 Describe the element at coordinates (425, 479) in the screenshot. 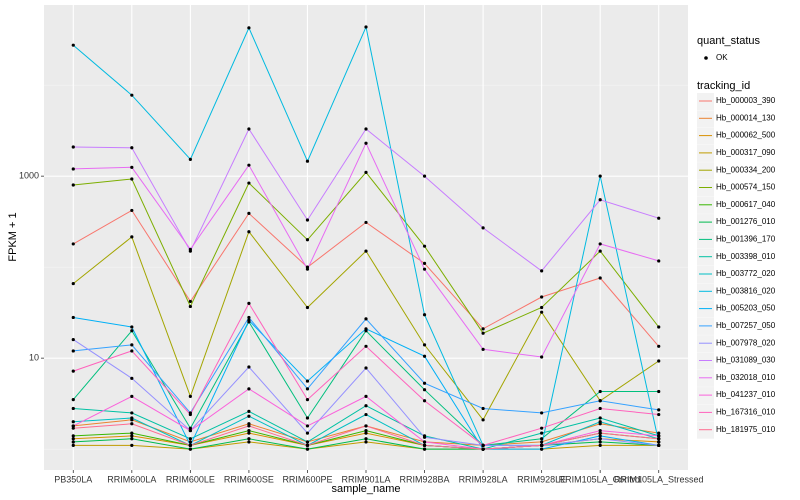

I see `x-tick-label: RRIM928BA` at that location.